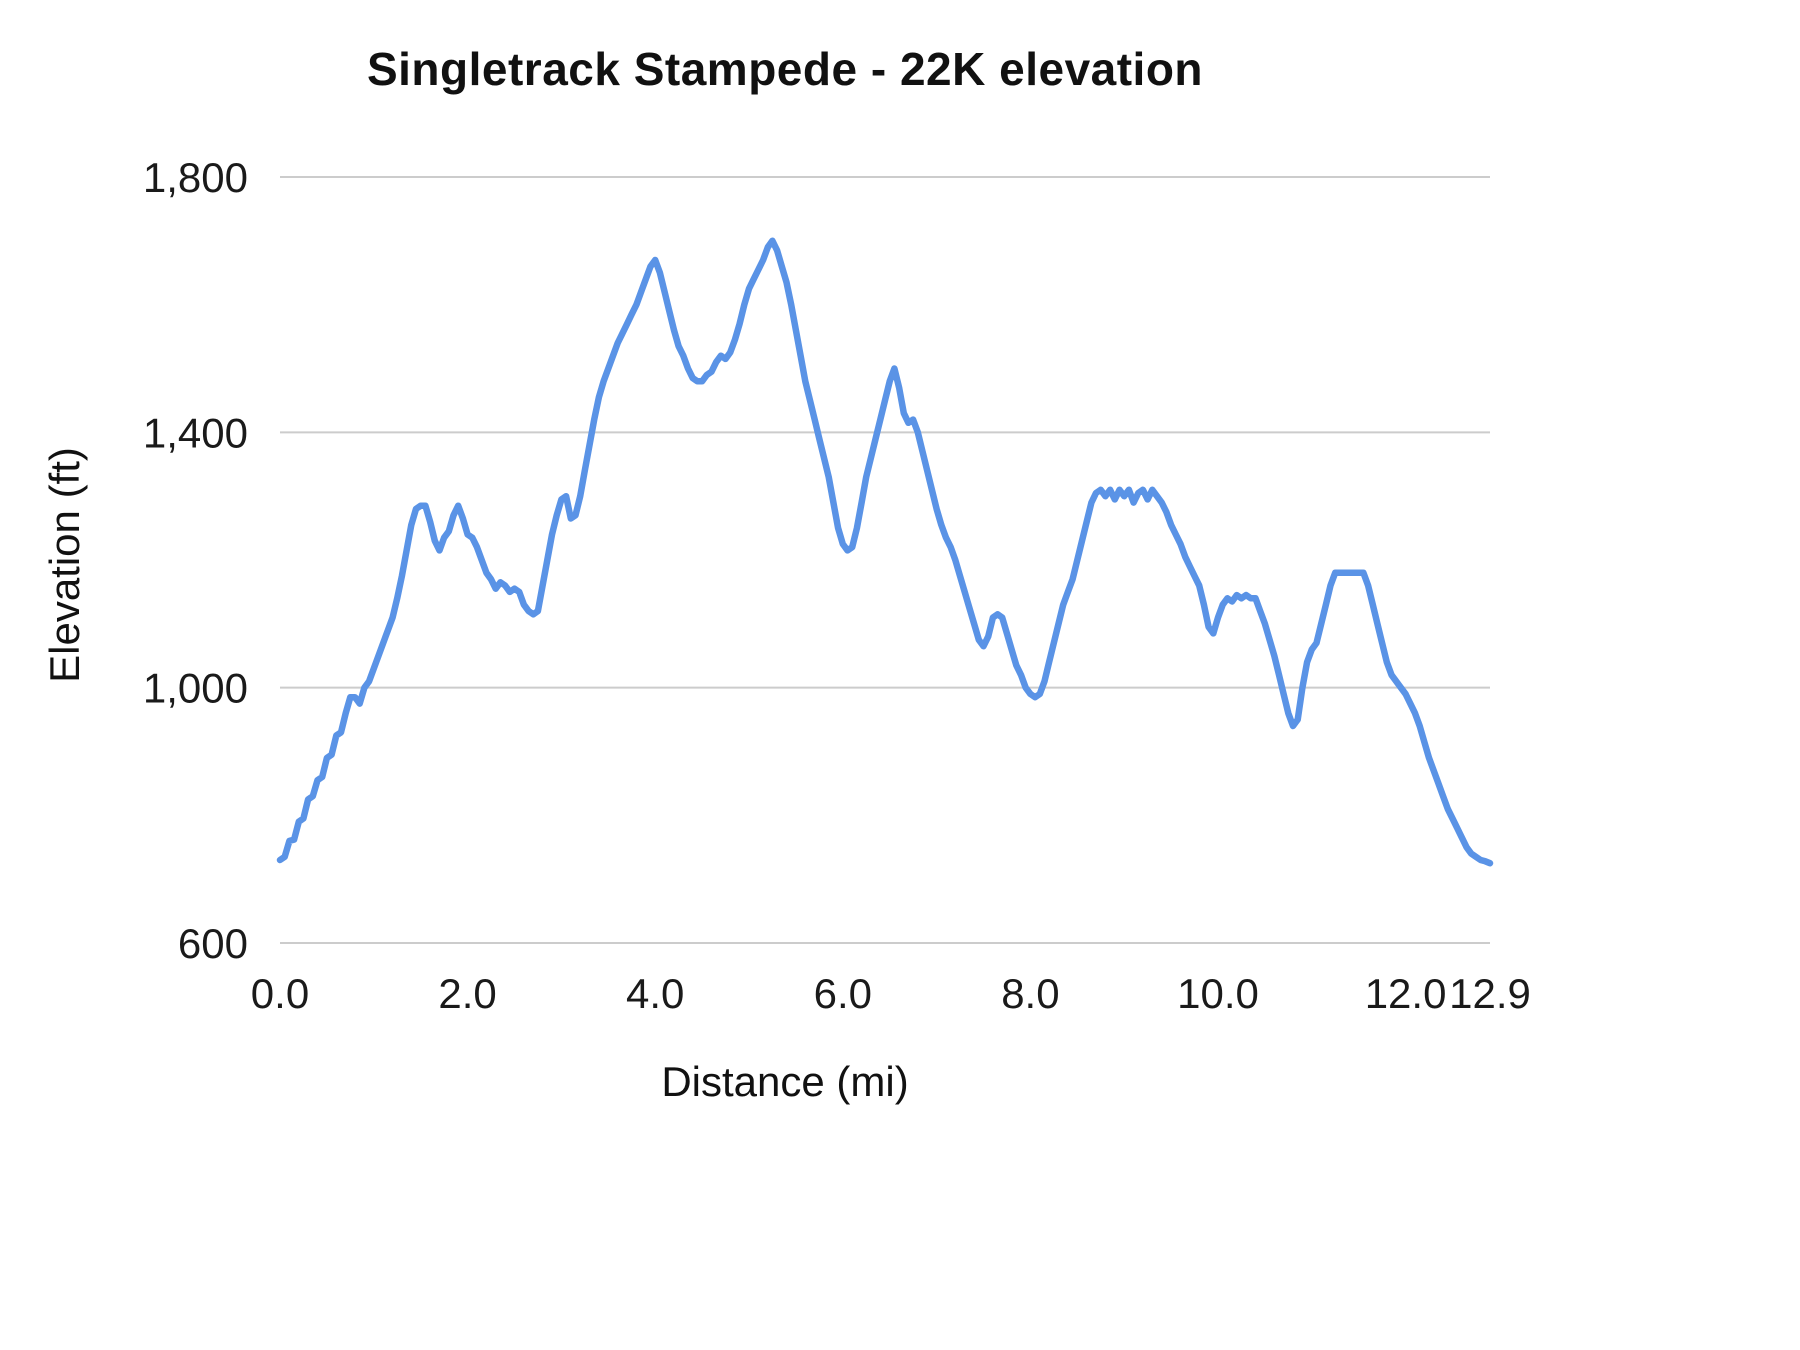  What do you see at coordinates (655, 993) in the screenshot?
I see `x-tick-label: 4.0` at bounding box center [655, 993].